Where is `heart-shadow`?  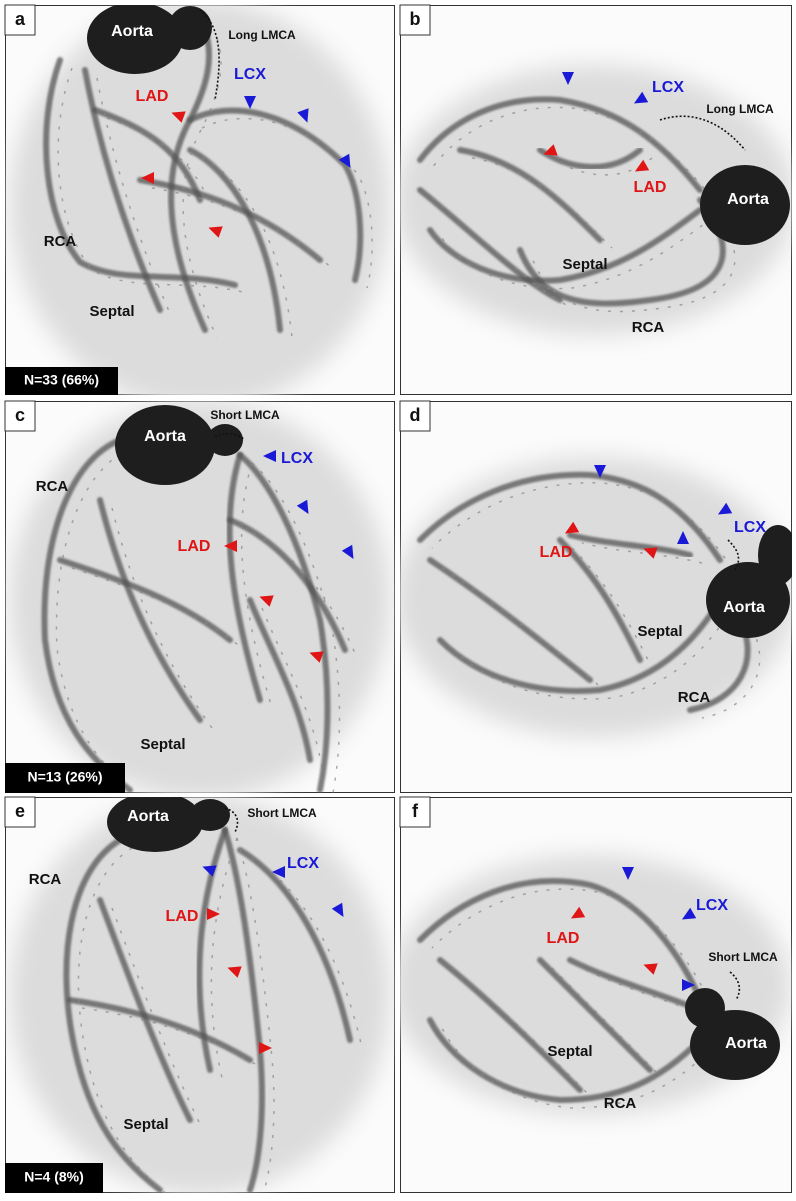 heart-shadow is located at coordinates (596, 200).